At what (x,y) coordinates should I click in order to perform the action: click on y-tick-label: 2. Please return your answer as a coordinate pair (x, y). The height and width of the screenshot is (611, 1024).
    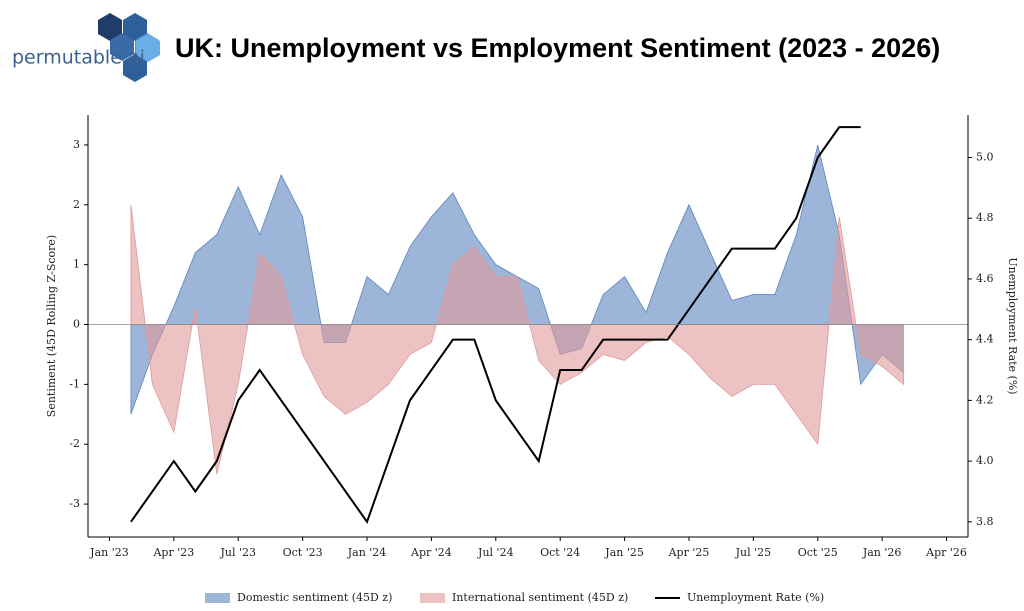
    Looking at the image, I should click on (76, 204).